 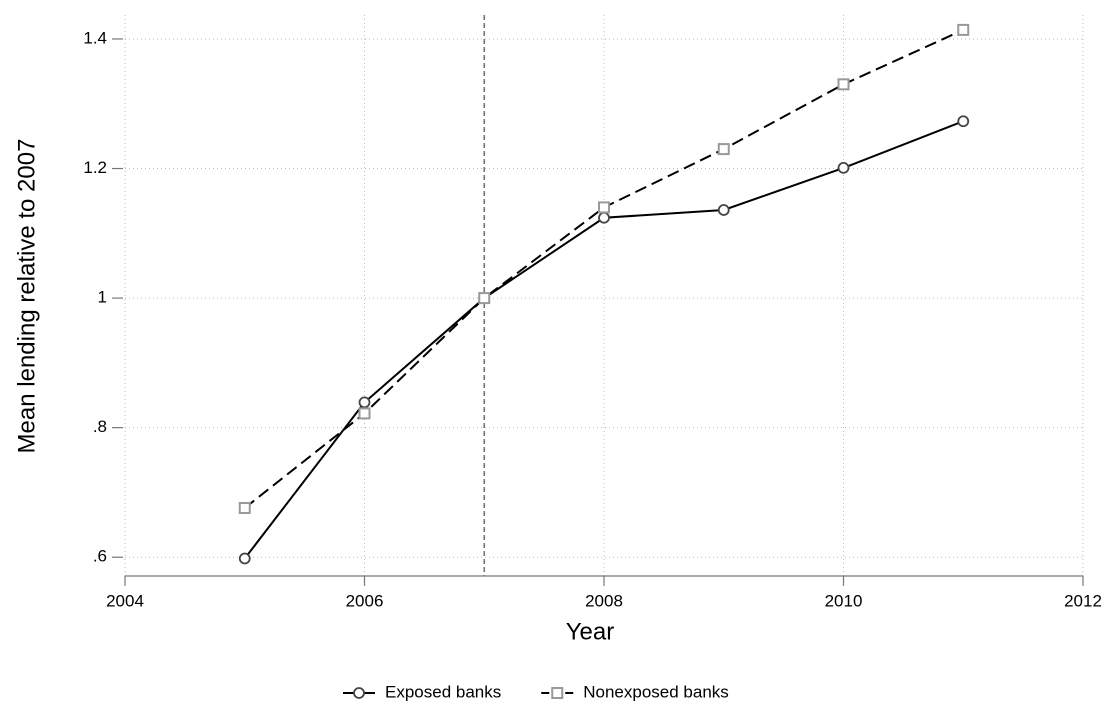 What do you see at coordinates (443, 691) in the screenshot?
I see `legend-label: Exposed banks` at bounding box center [443, 691].